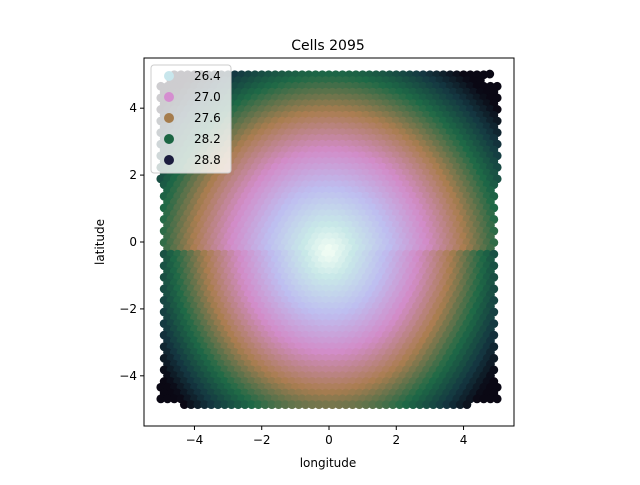 The image size is (640, 485). I want to click on x-tick-label: 2, so click(396, 440).